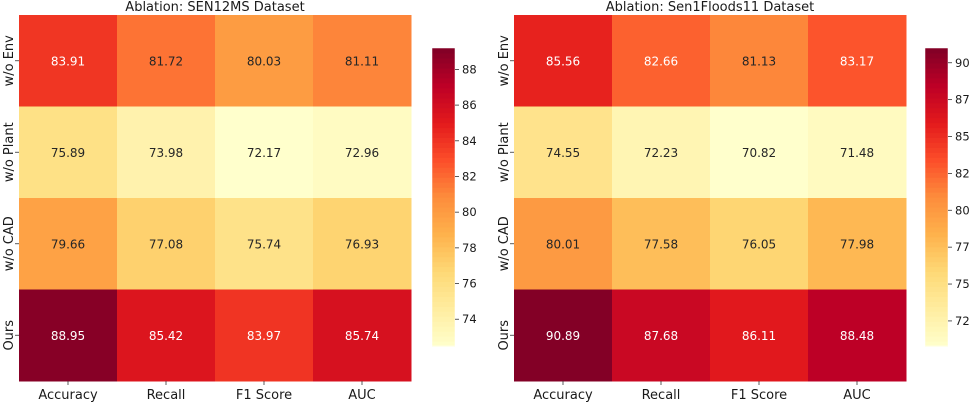  I want to click on cell-value-label: 70.82, so click(759, 153).